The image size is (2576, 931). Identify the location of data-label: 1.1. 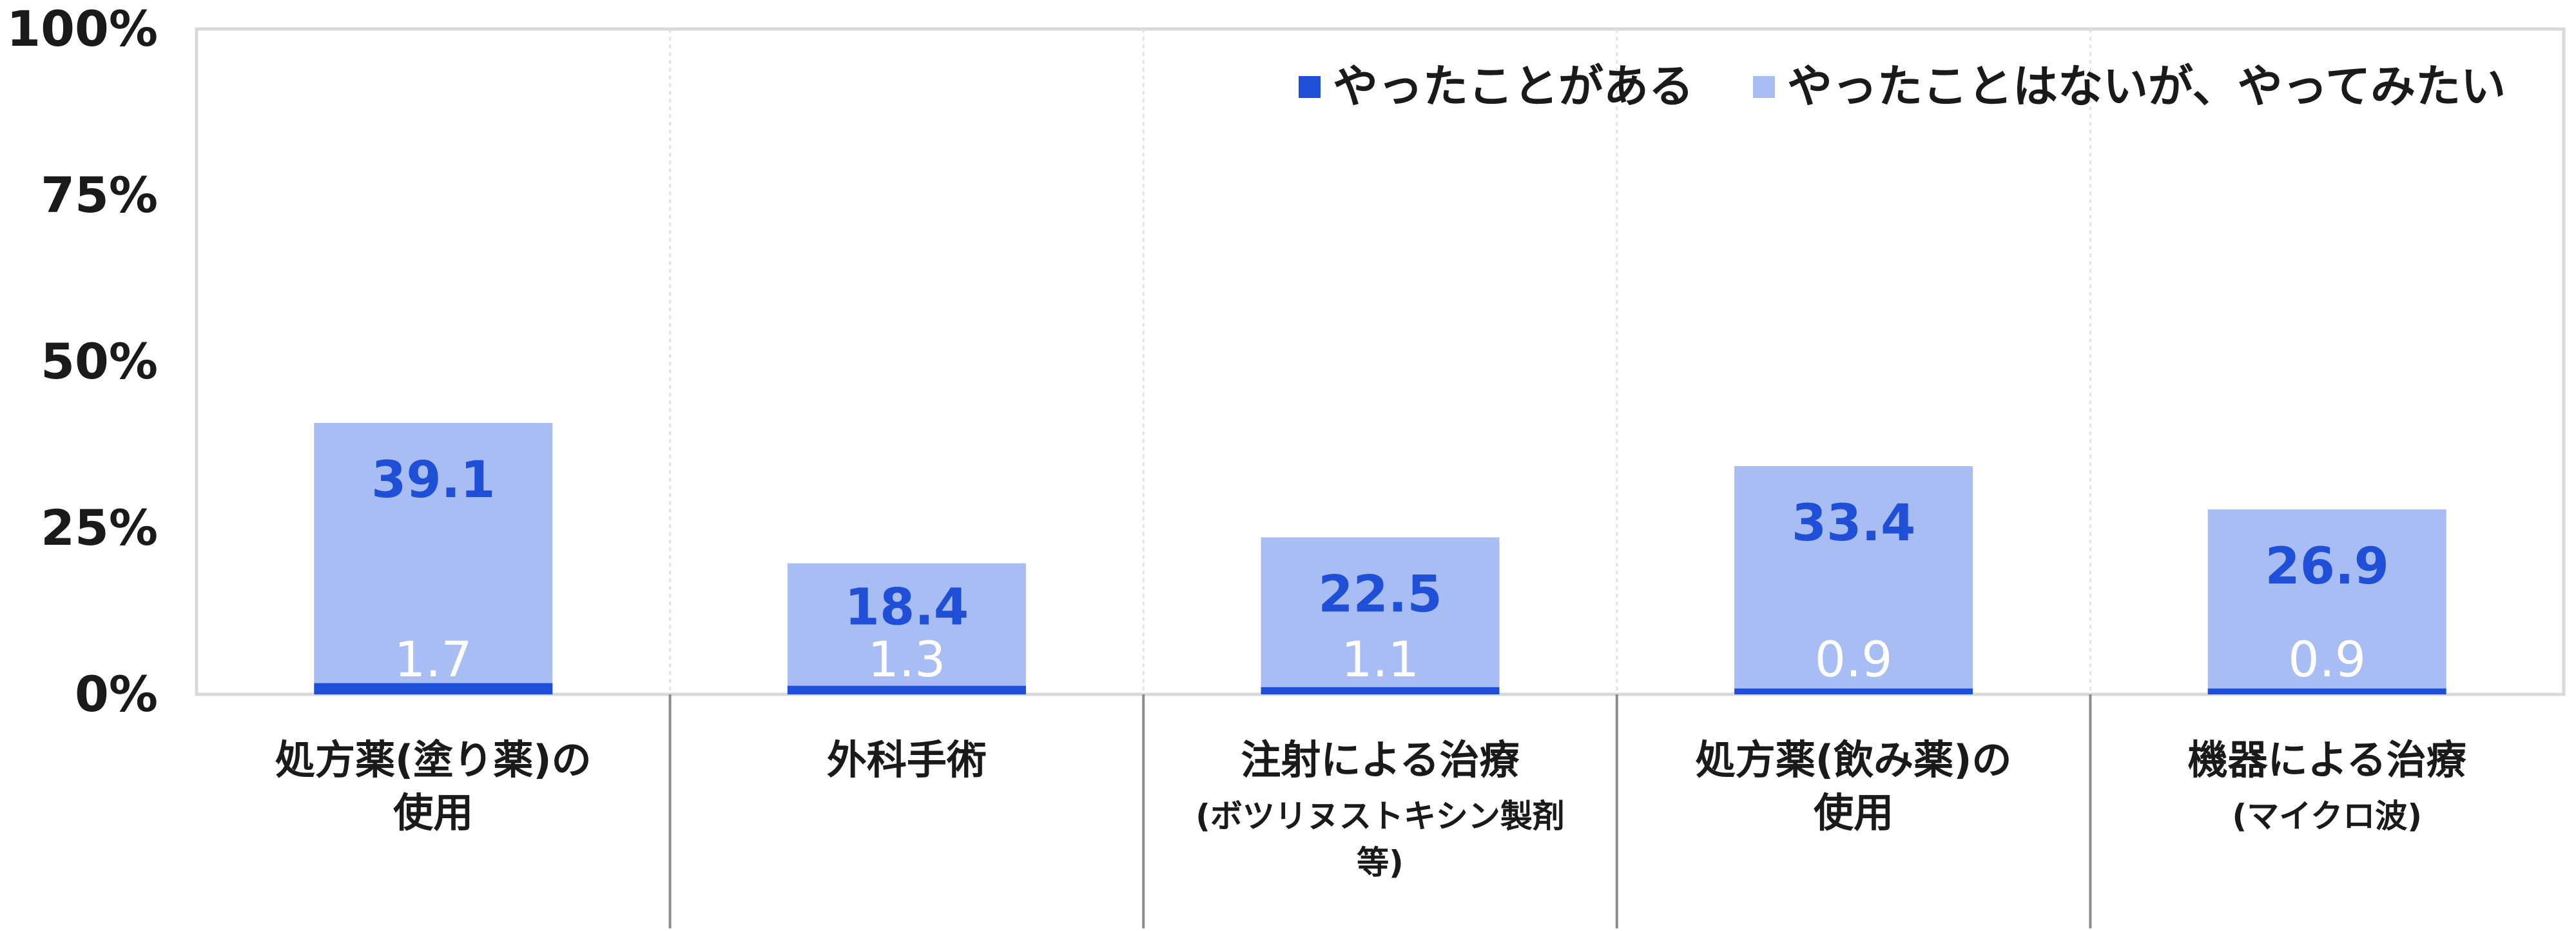
(1380, 659).